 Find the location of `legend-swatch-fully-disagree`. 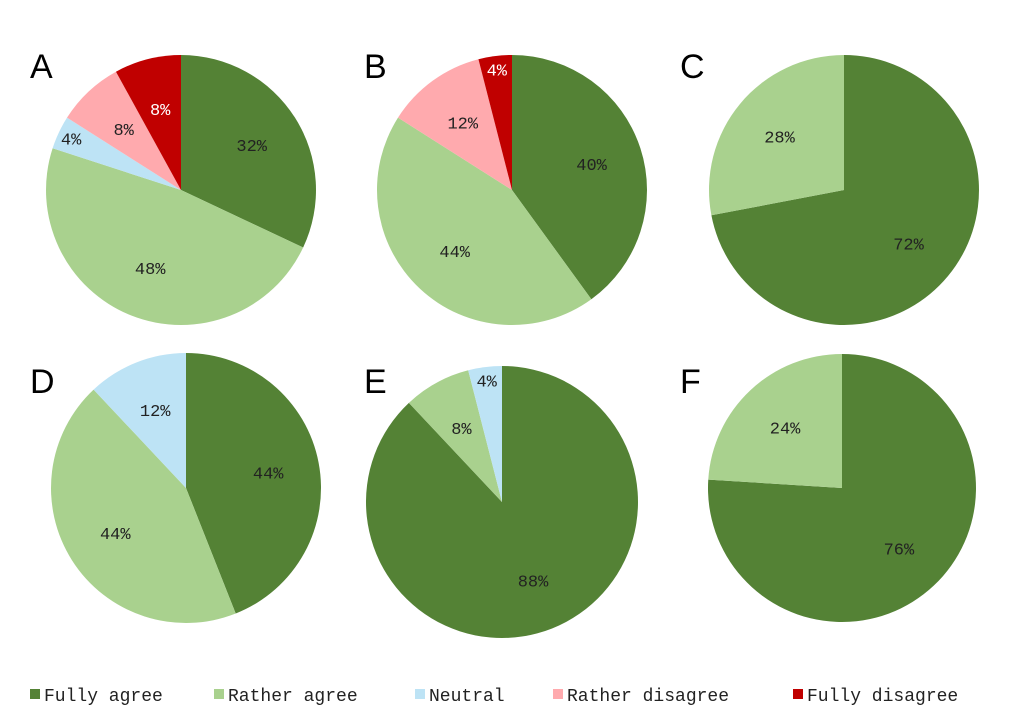

legend-swatch-fully-disagree is located at coordinates (798, 694).